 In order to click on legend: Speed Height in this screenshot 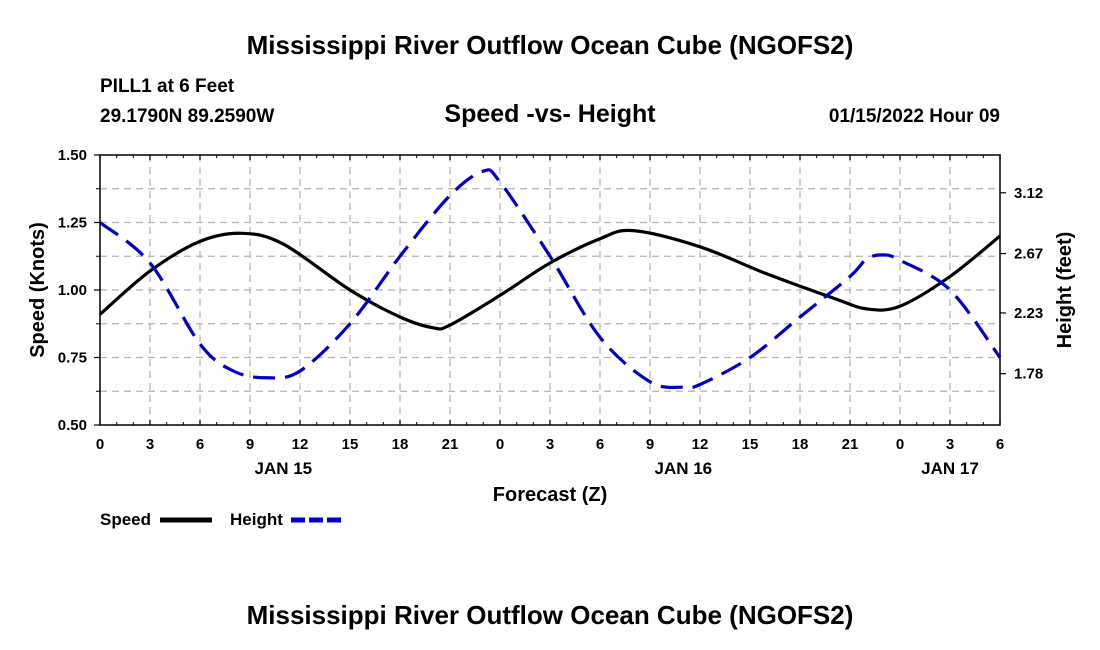, I will do `click(221, 519)`.